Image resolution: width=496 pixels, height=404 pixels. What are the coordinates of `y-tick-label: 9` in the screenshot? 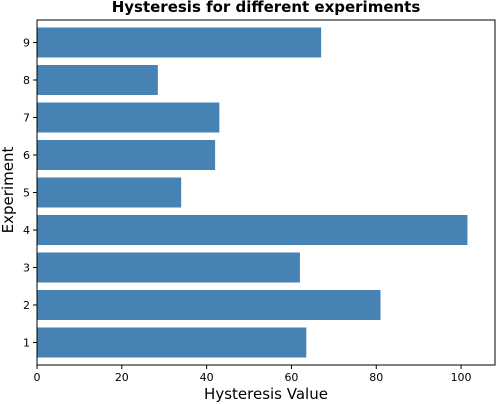 It's located at (26, 43).